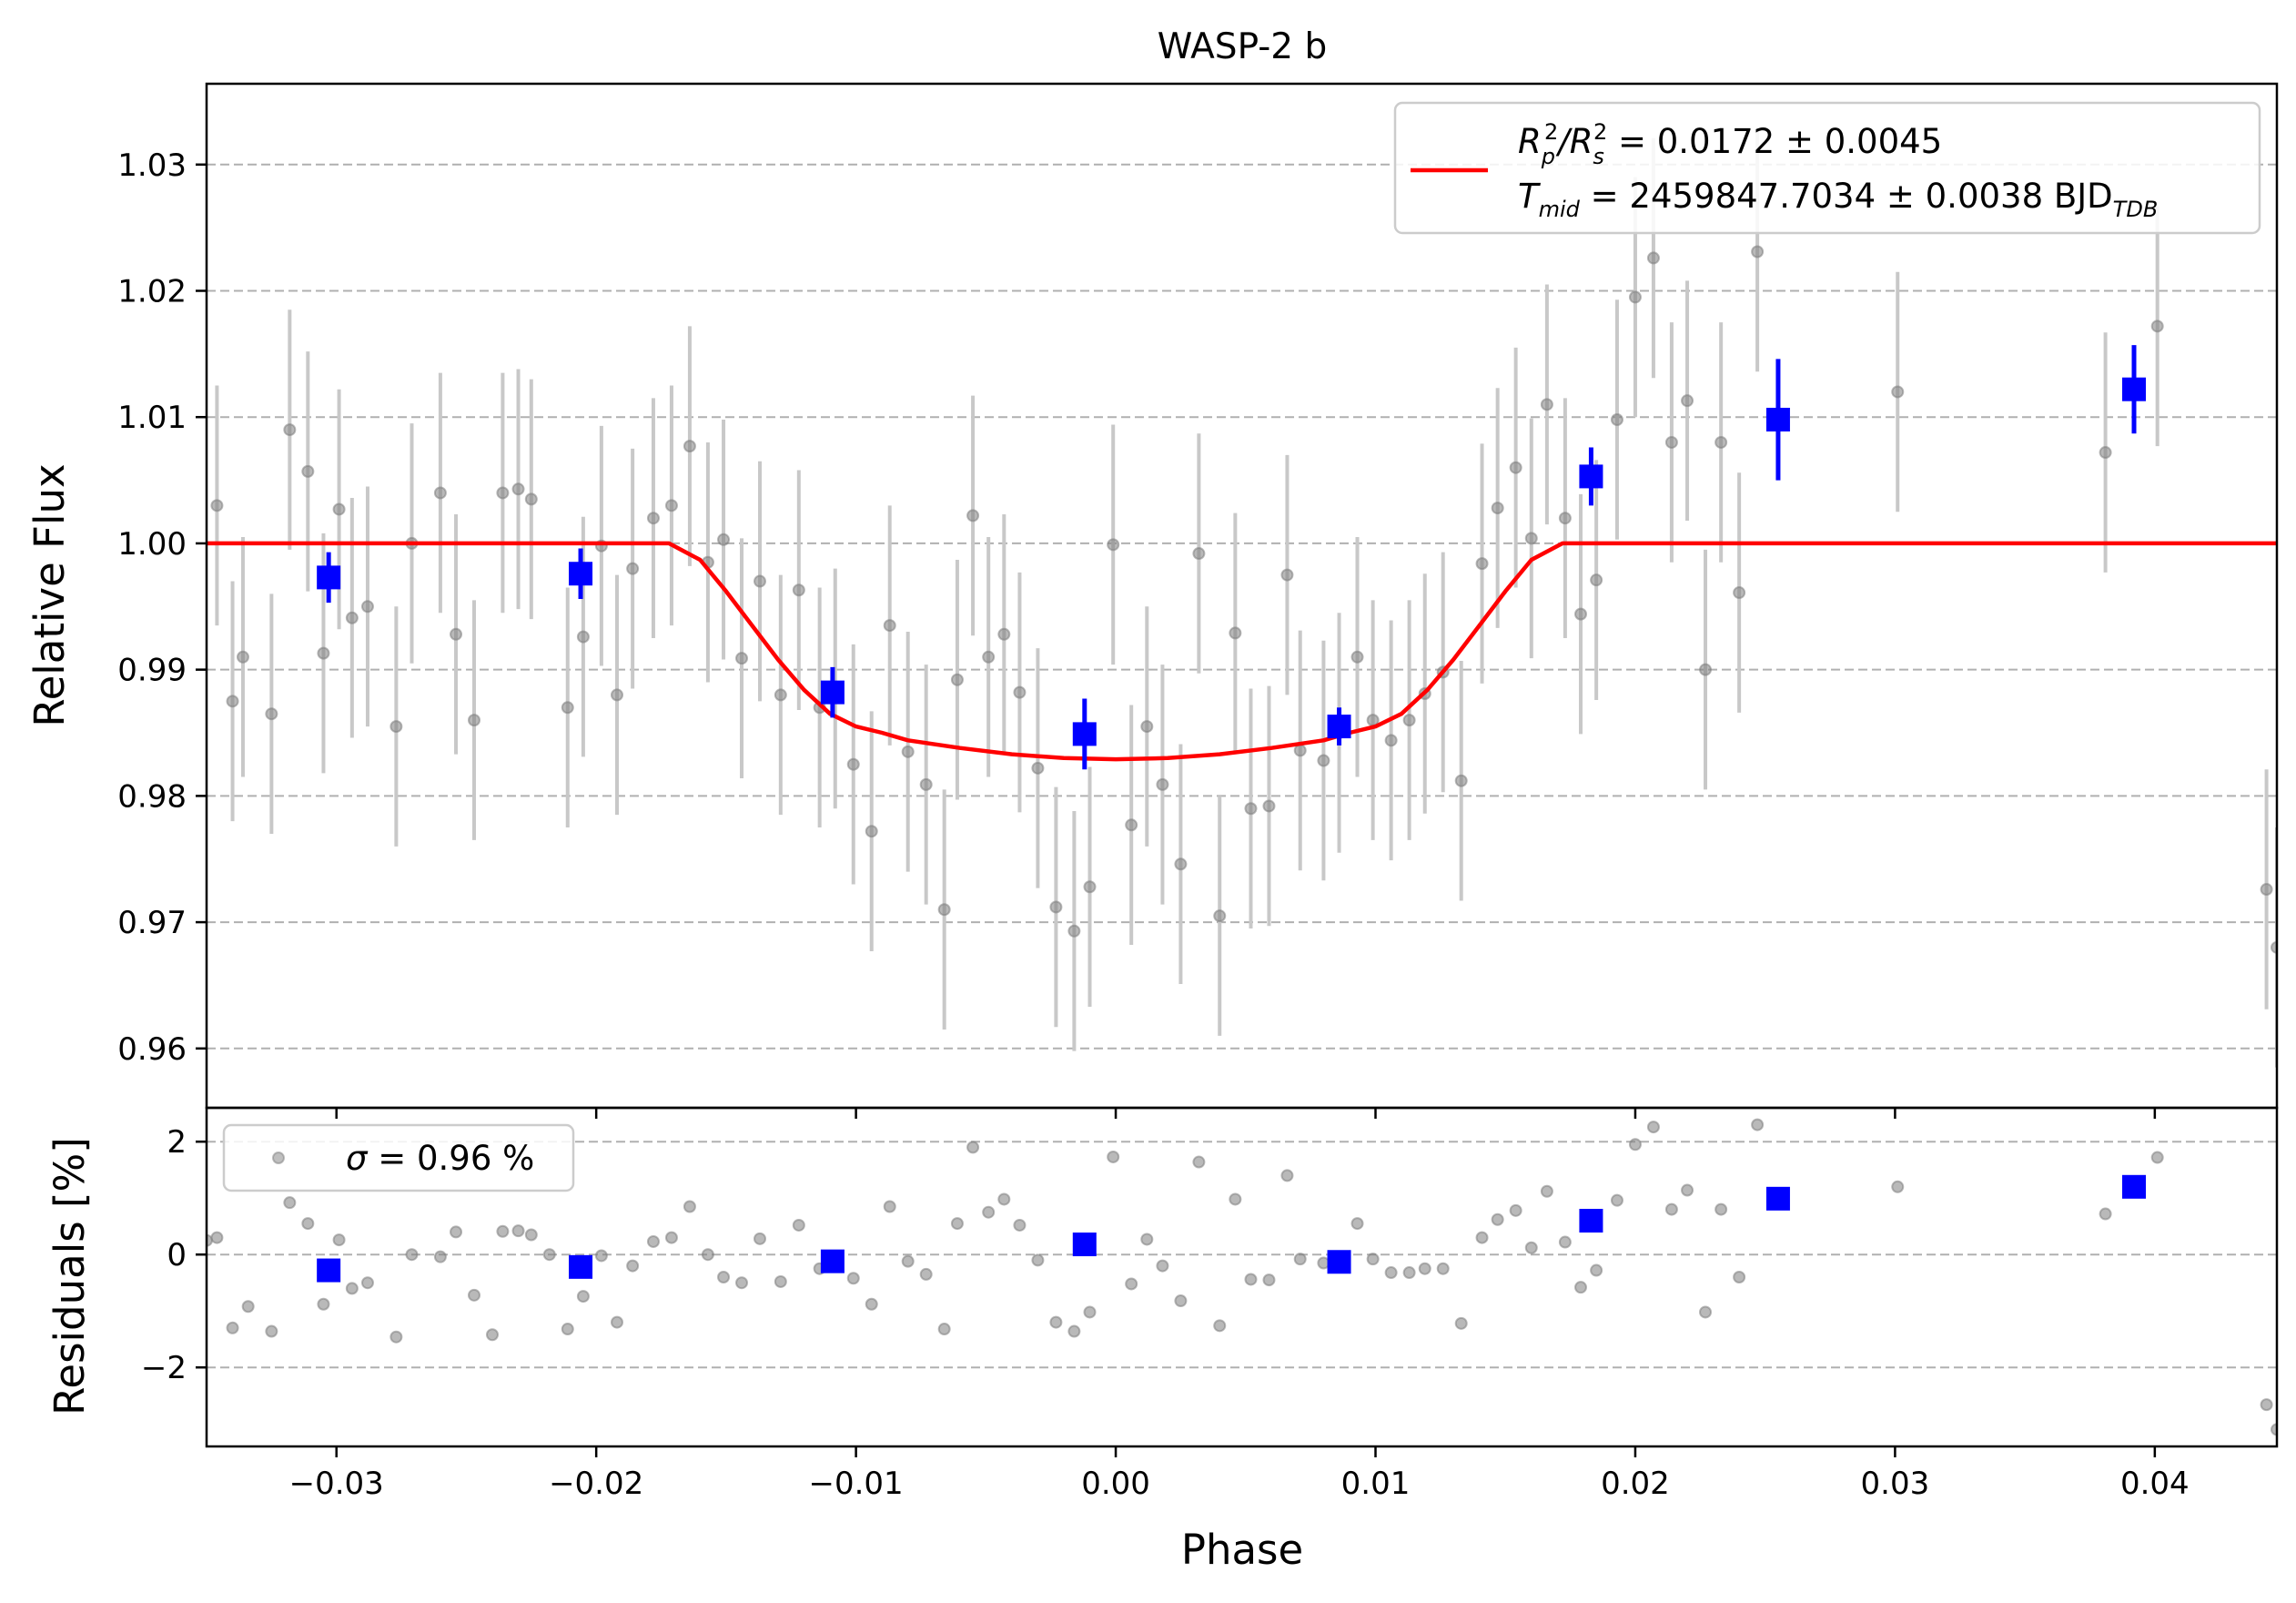 Image resolution: width=2296 pixels, height=1603 pixels. I want to click on legend-rs-superscript: 2, so click(1600, 132).